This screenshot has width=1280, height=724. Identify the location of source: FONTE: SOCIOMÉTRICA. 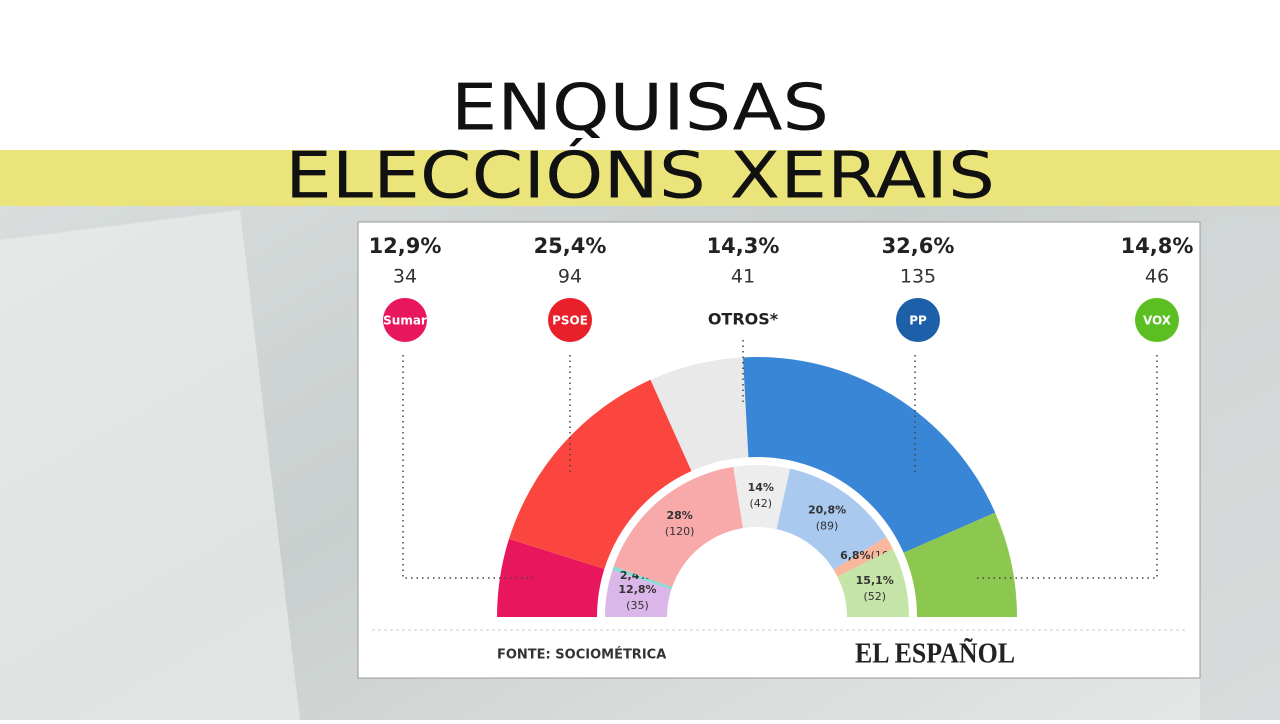
(581, 655).